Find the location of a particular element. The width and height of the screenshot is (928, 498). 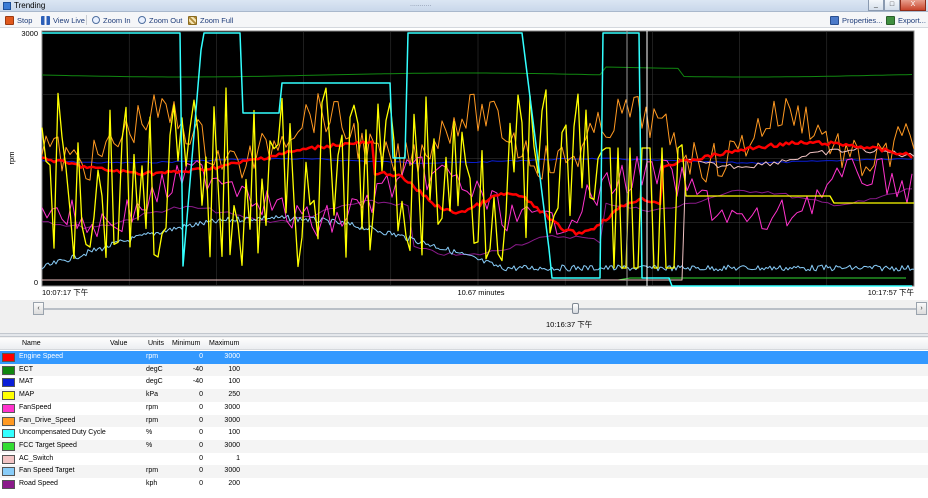

table-row: AC_Switch 0 1 is located at coordinates (464, 459).